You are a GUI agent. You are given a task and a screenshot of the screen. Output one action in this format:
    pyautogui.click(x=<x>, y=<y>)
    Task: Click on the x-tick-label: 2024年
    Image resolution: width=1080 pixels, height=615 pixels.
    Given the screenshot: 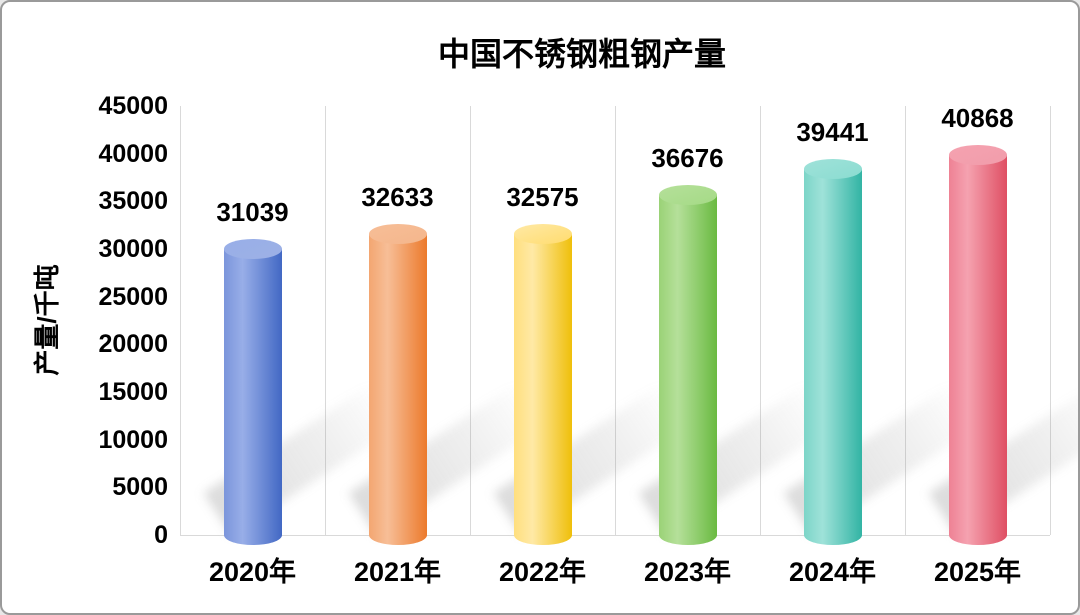 What is the action you would take?
    pyautogui.click(x=832, y=572)
    